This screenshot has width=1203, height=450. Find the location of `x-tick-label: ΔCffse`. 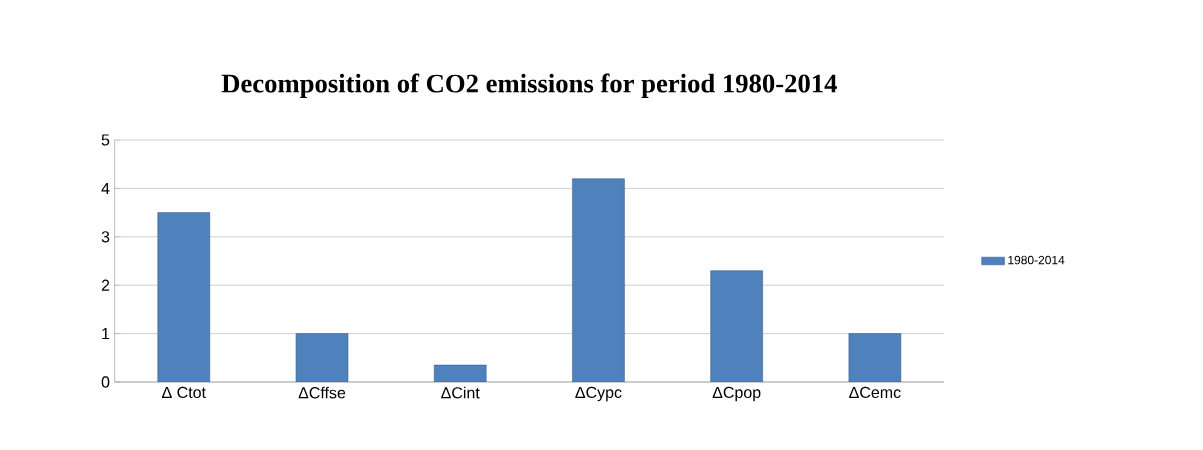

x-tick-label: ΔCffse is located at coordinates (322, 392).